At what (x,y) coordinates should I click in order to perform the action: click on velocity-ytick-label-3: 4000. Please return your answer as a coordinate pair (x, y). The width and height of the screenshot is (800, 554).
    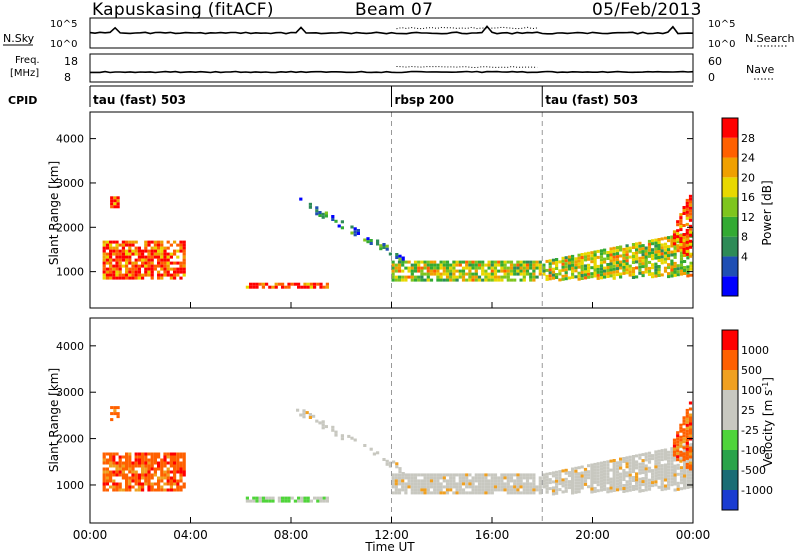
    Looking at the image, I should click on (70, 346).